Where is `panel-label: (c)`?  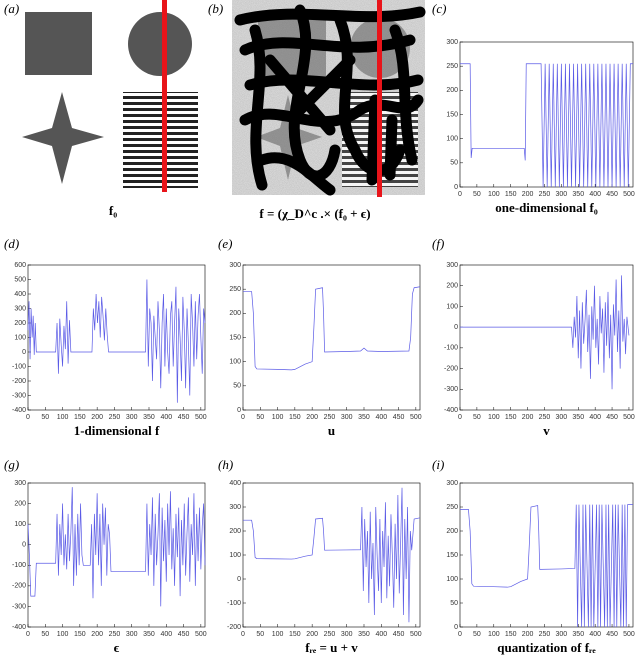 panel-label: (c) is located at coordinates (439, 8).